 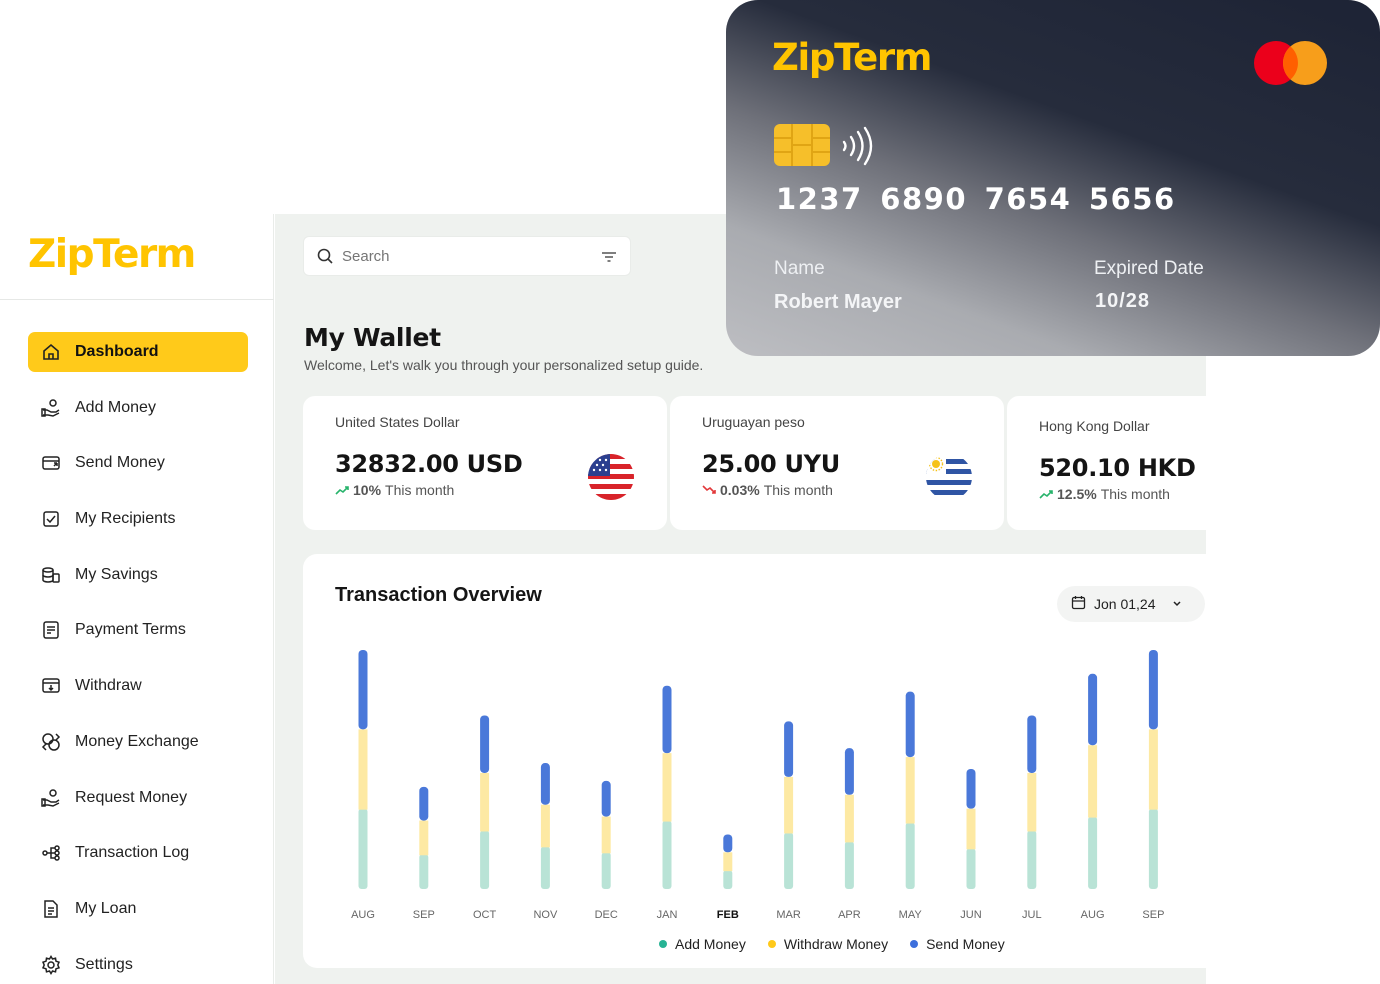 What do you see at coordinates (467, 256) in the screenshot?
I see `search-input` at bounding box center [467, 256].